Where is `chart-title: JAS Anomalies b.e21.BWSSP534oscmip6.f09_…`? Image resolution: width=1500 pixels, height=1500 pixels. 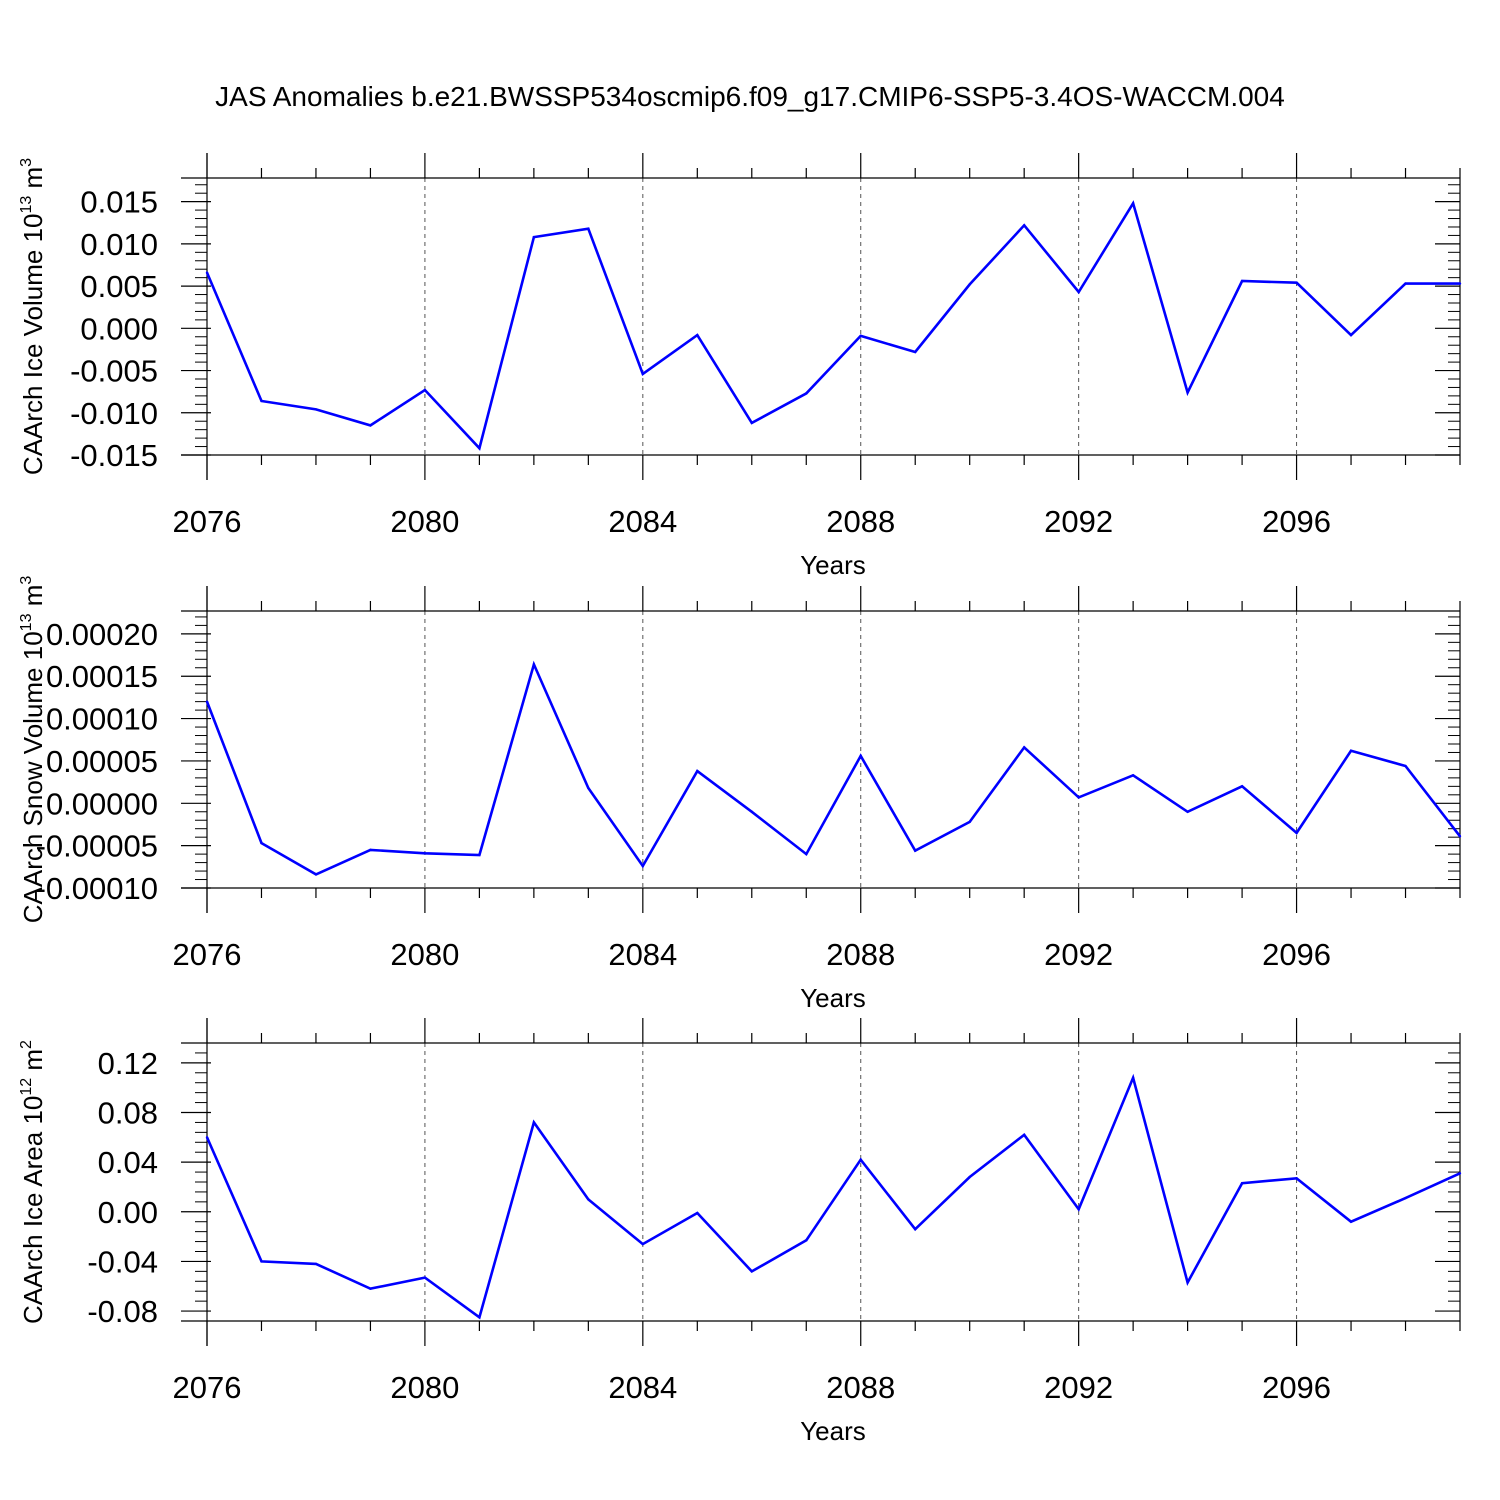 chart-title: JAS Anomalies b.e21.BWSSP534oscmip6.f09_… is located at coordinates (750, 96).